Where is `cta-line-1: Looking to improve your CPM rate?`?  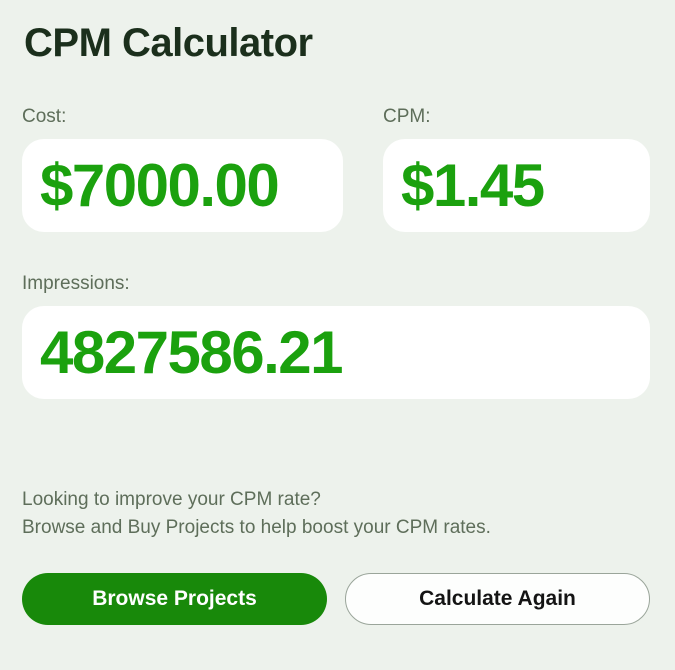
cta-line-1: Looking to improve your CPM rate? is located at coordinates (171, 499).